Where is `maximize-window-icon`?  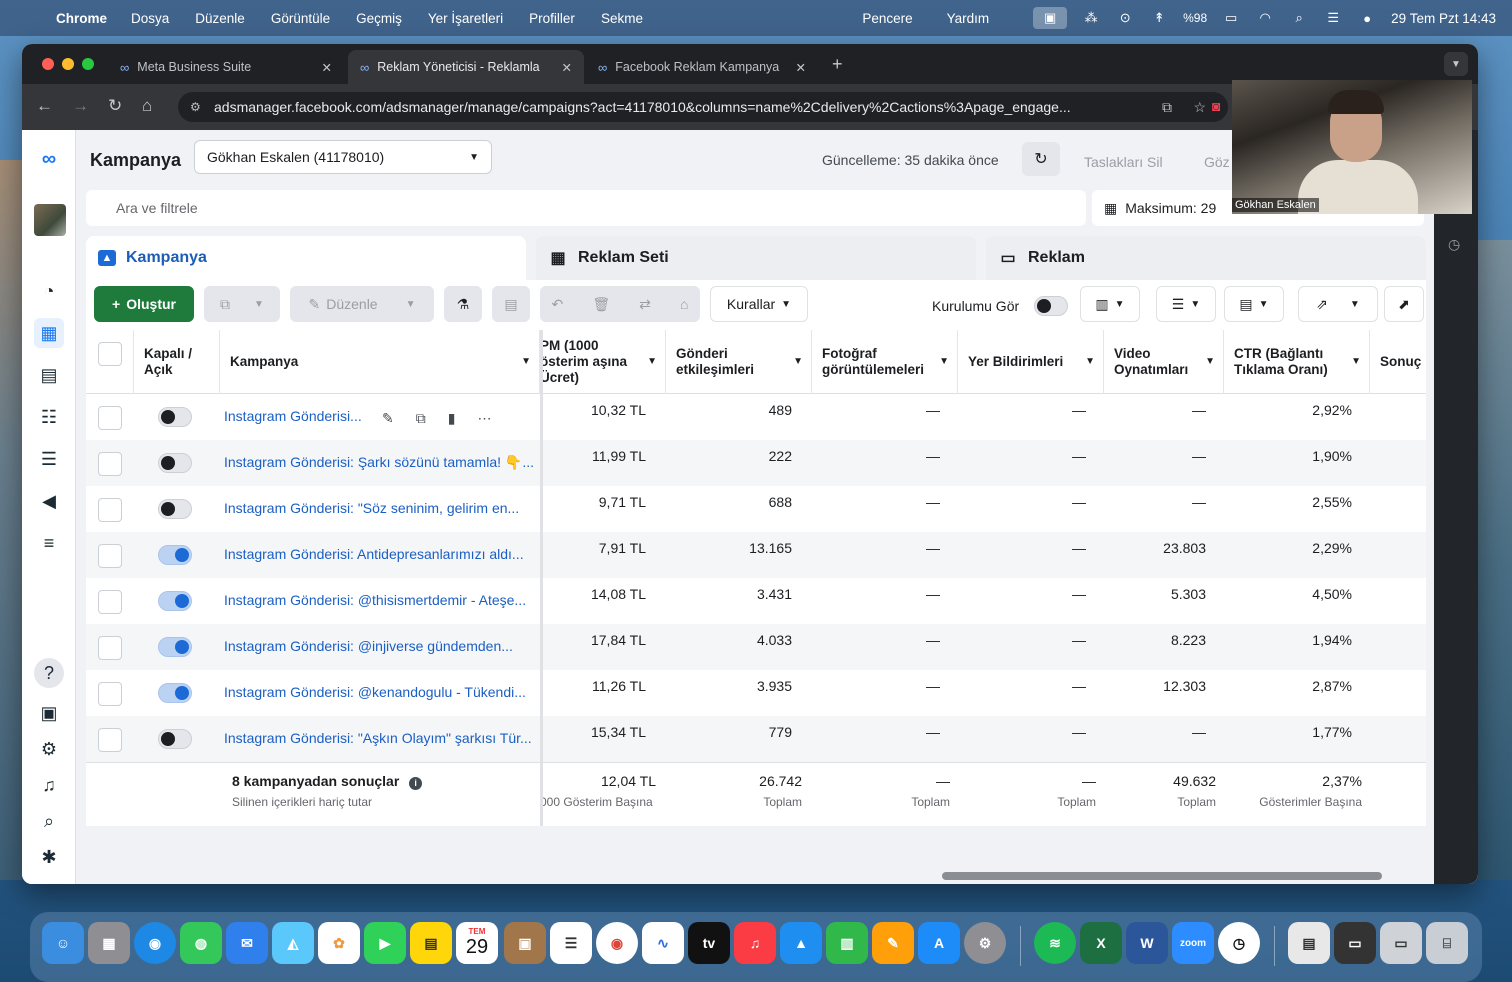
maximize-window-icon is located at coordinates (88, 64).